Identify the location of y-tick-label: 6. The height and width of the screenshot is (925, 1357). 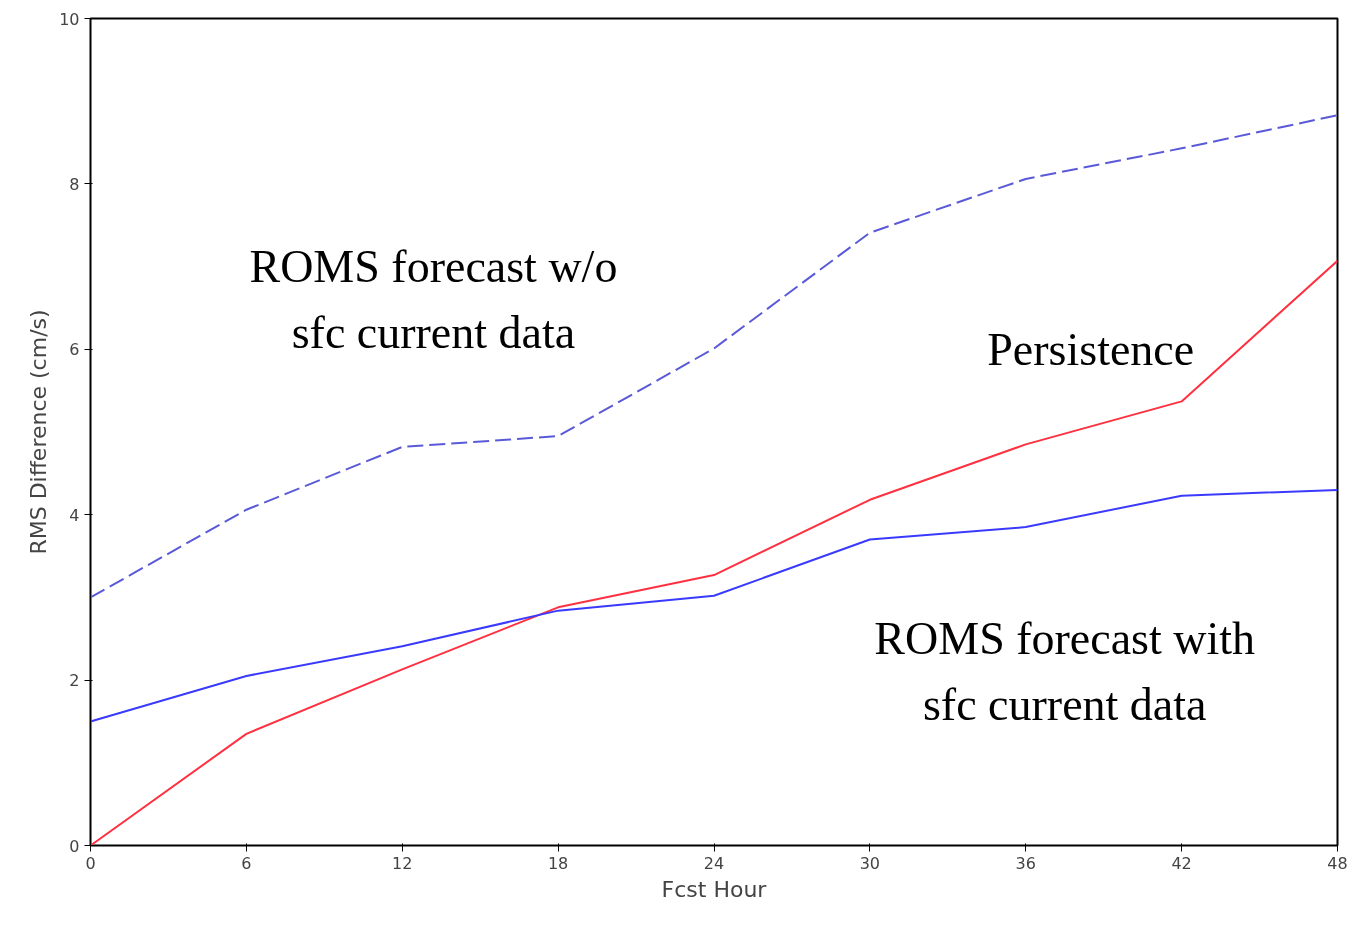
(74, 350).